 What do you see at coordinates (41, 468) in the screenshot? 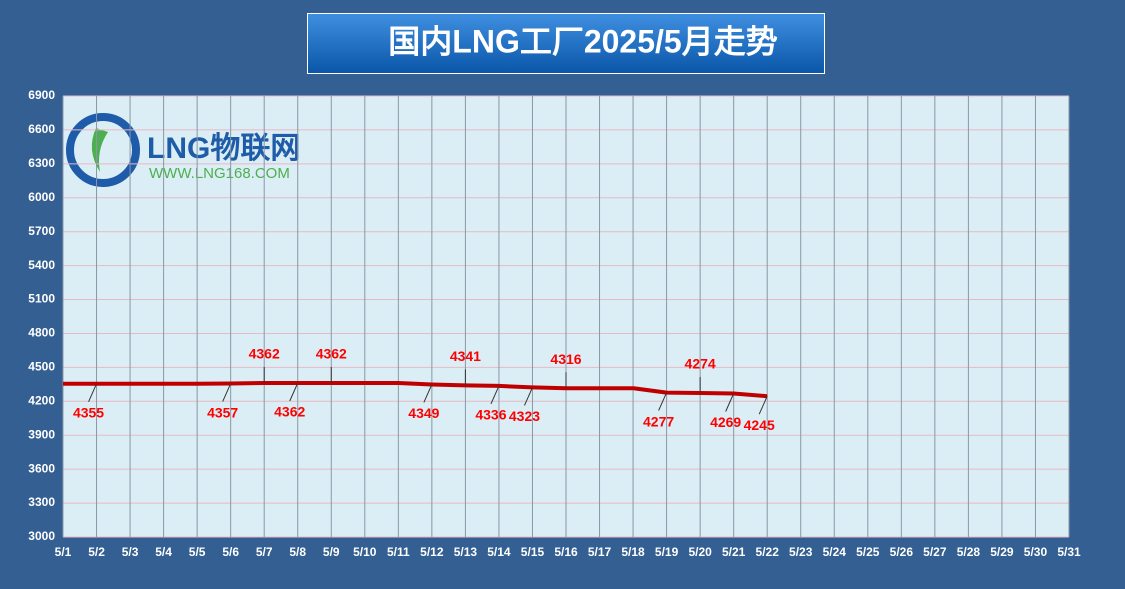
I see `y-tick-label: 3600` at bounding box center [41, 468].